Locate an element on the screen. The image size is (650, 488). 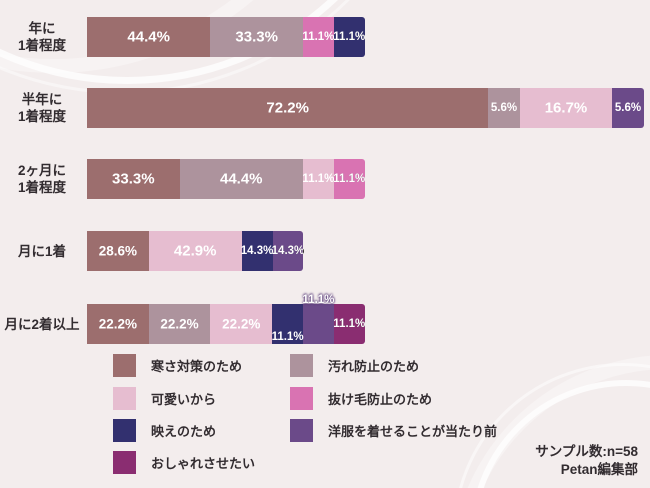
bar-segment: 14.3% is located at coordinates (257, 251).